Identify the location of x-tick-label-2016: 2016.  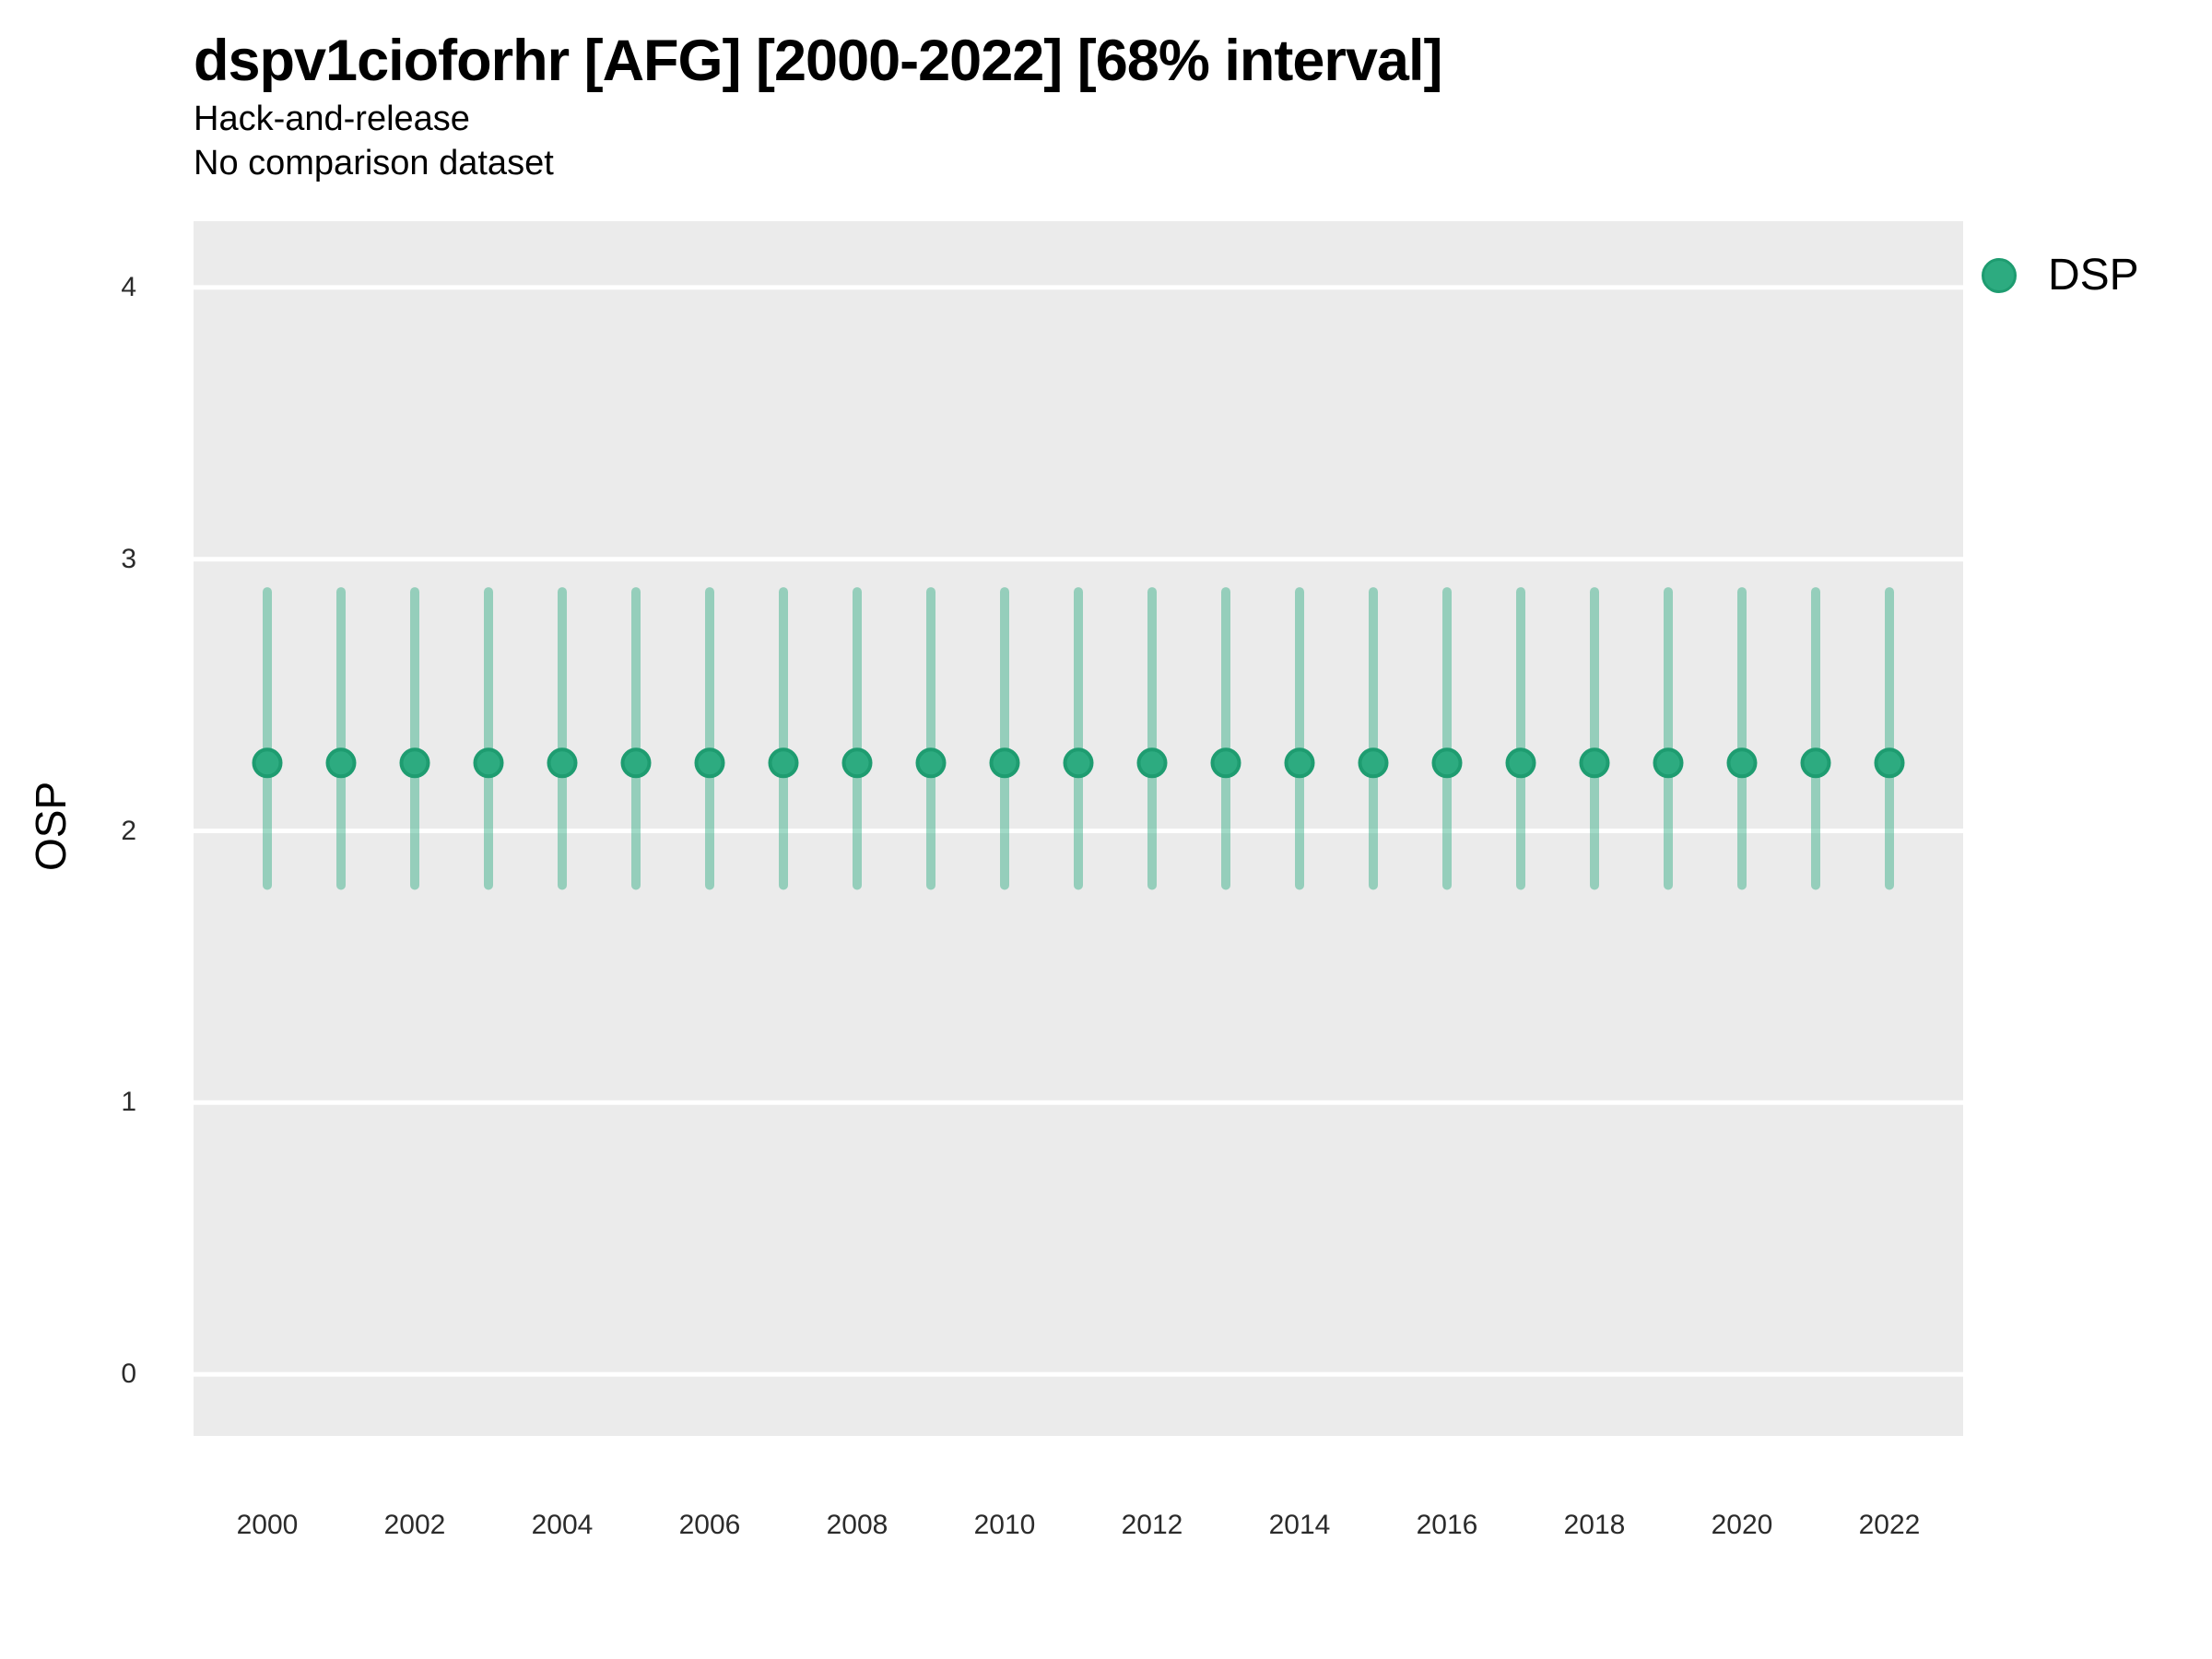
(1447, 1525).